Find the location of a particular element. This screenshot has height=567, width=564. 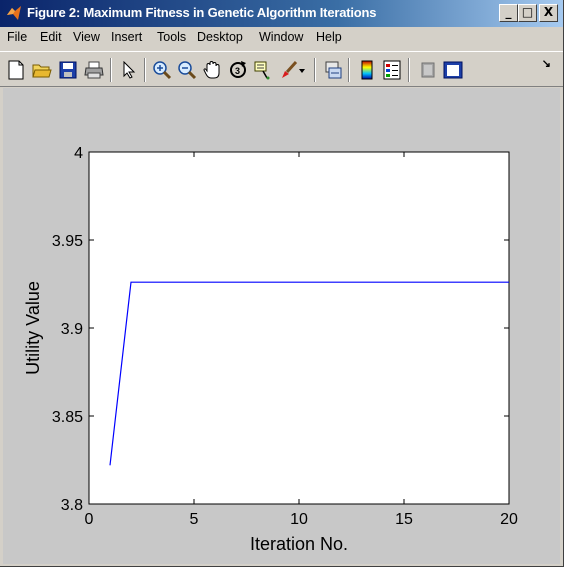

minimize-button: _ is located at coordinates (508, 13).